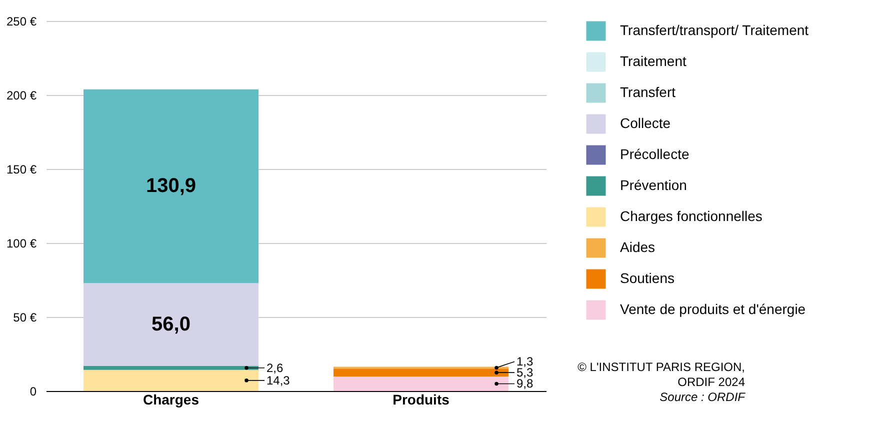 This screenshot has height=423, width=875. Describe the element at coordinates (21, 95) in the screenshot. I see `y-tick-label: 200 €` at that location.